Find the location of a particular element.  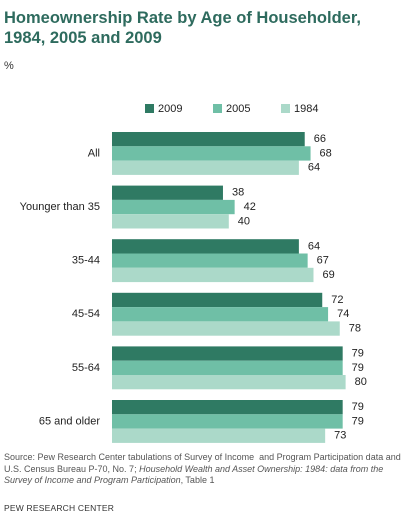

category-label: 65 and older is located at coordinates (69, 421).